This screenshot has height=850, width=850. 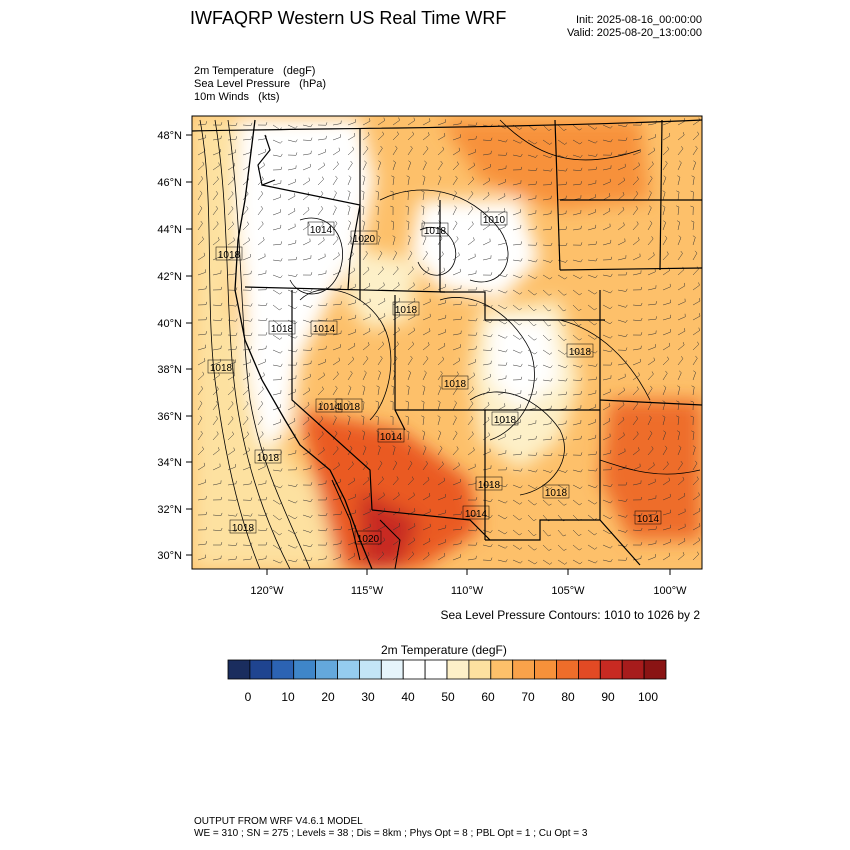 What do you see at coordinates (448, 697) in the screenshot?
I see `colorbar-label: 50` at bounding box center [448, 697].